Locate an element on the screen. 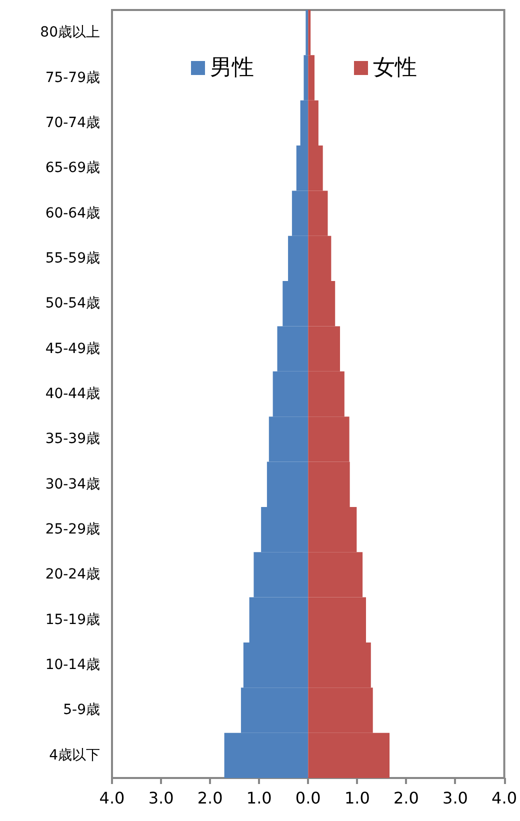 Image resolution: width=520 pixels, height=821 pixels. y-tick-label: 15-19歳 is located at coordinates (72, 620).